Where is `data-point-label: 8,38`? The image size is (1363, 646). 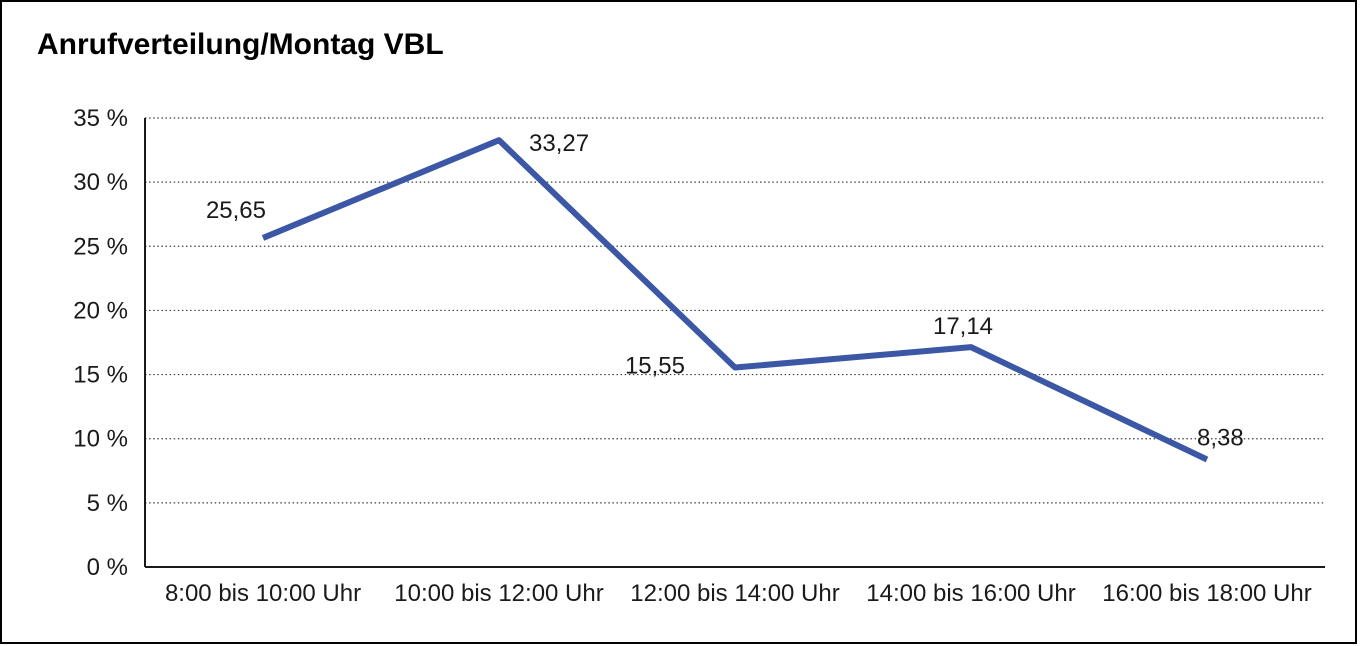
data-point-label: 8,38 is located at coordinates (1220, 437).